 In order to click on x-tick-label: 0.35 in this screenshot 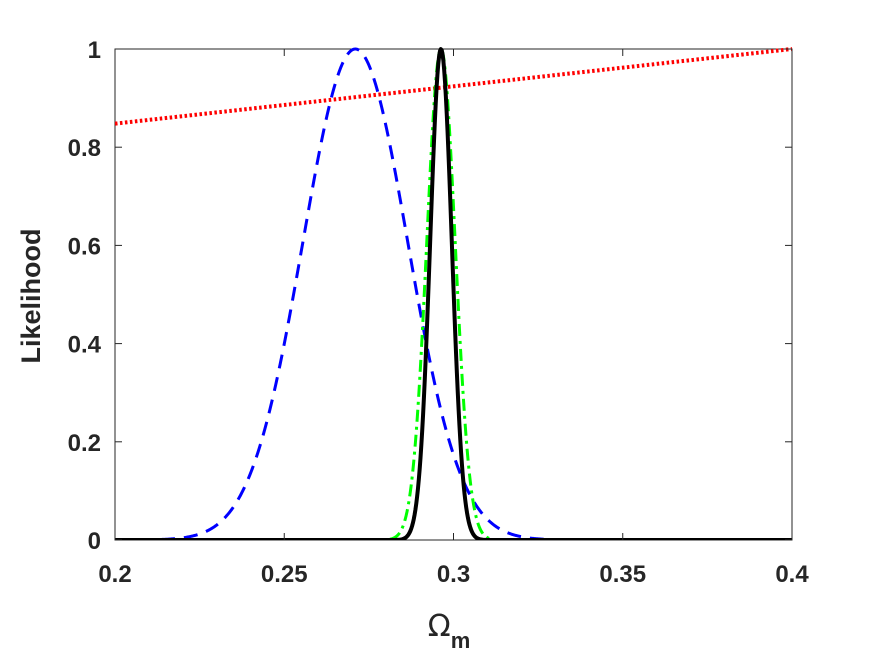, I will do `click(622, 574)`.